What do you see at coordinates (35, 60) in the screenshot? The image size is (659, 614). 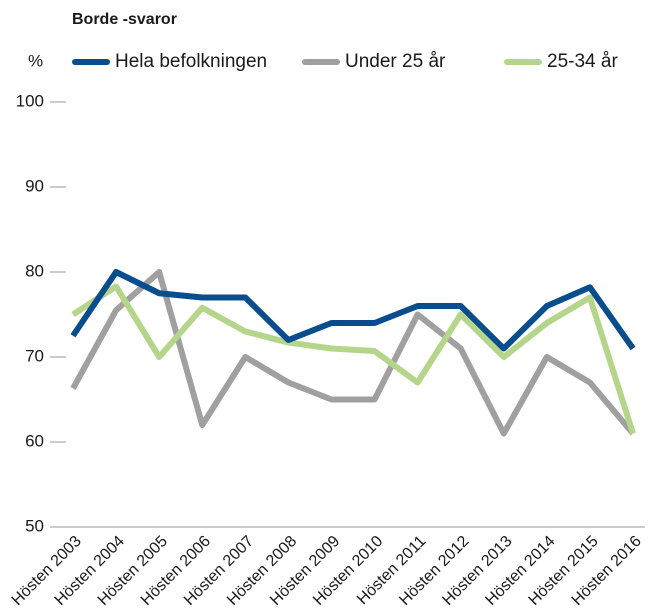 I see `y-axis-label: %` at bounding box center [35, 60].